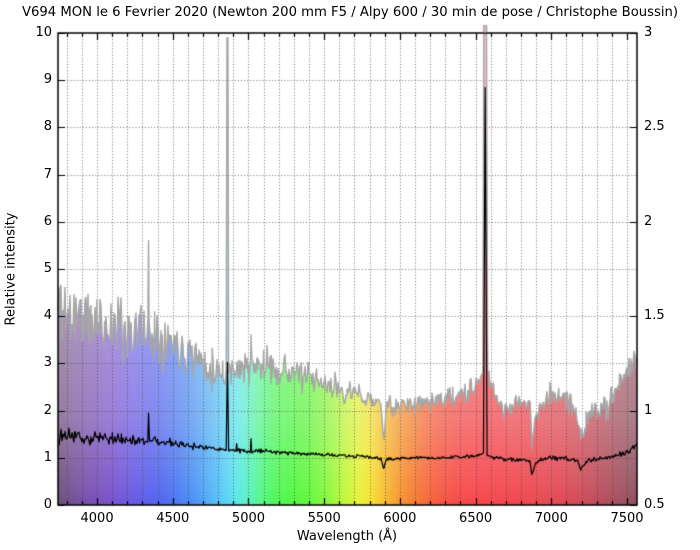 Image resolution: width=700 pixels, height=550 pixels. I want to click on y-left-tick-label: 7, so click(47, 174).